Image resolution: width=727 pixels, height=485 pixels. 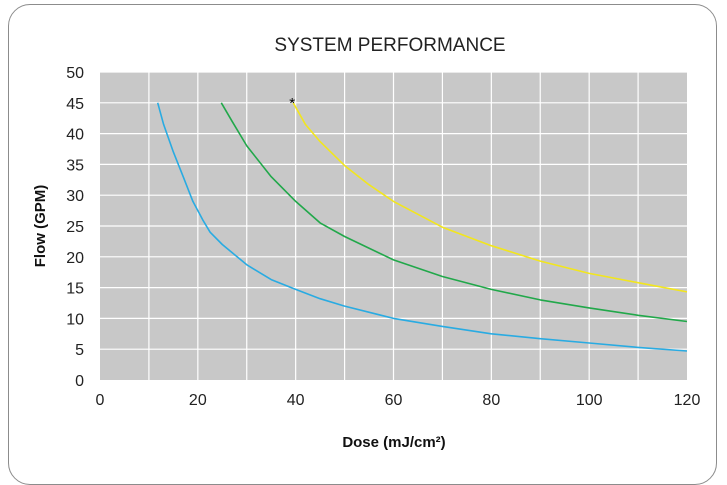 What do you see at coordinates (79, 381) in the screenshot?
I see `y-tick-label: 0` at bounding box center [79, 381].